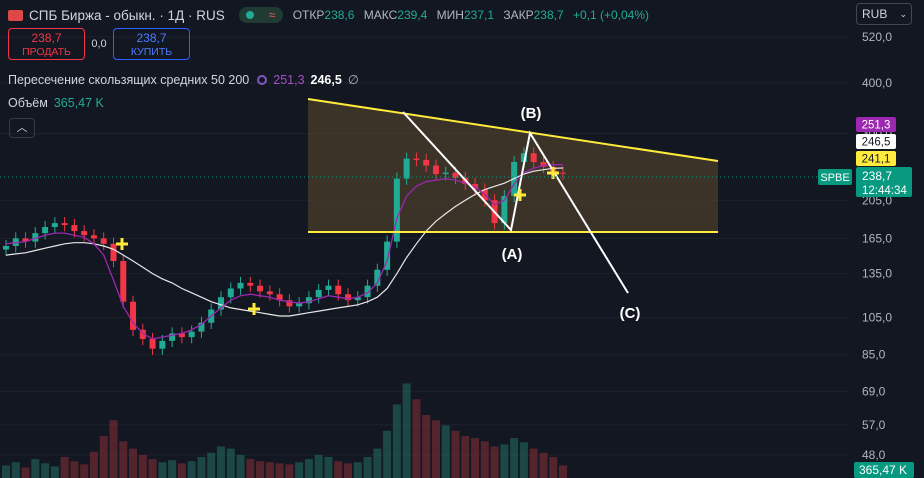 The image size is (924, 478). What do you see at coordinates (289, 79) in the screenshot?
I see `ma-fast-legend-value: 251,3` at bounding box center [289, 79].